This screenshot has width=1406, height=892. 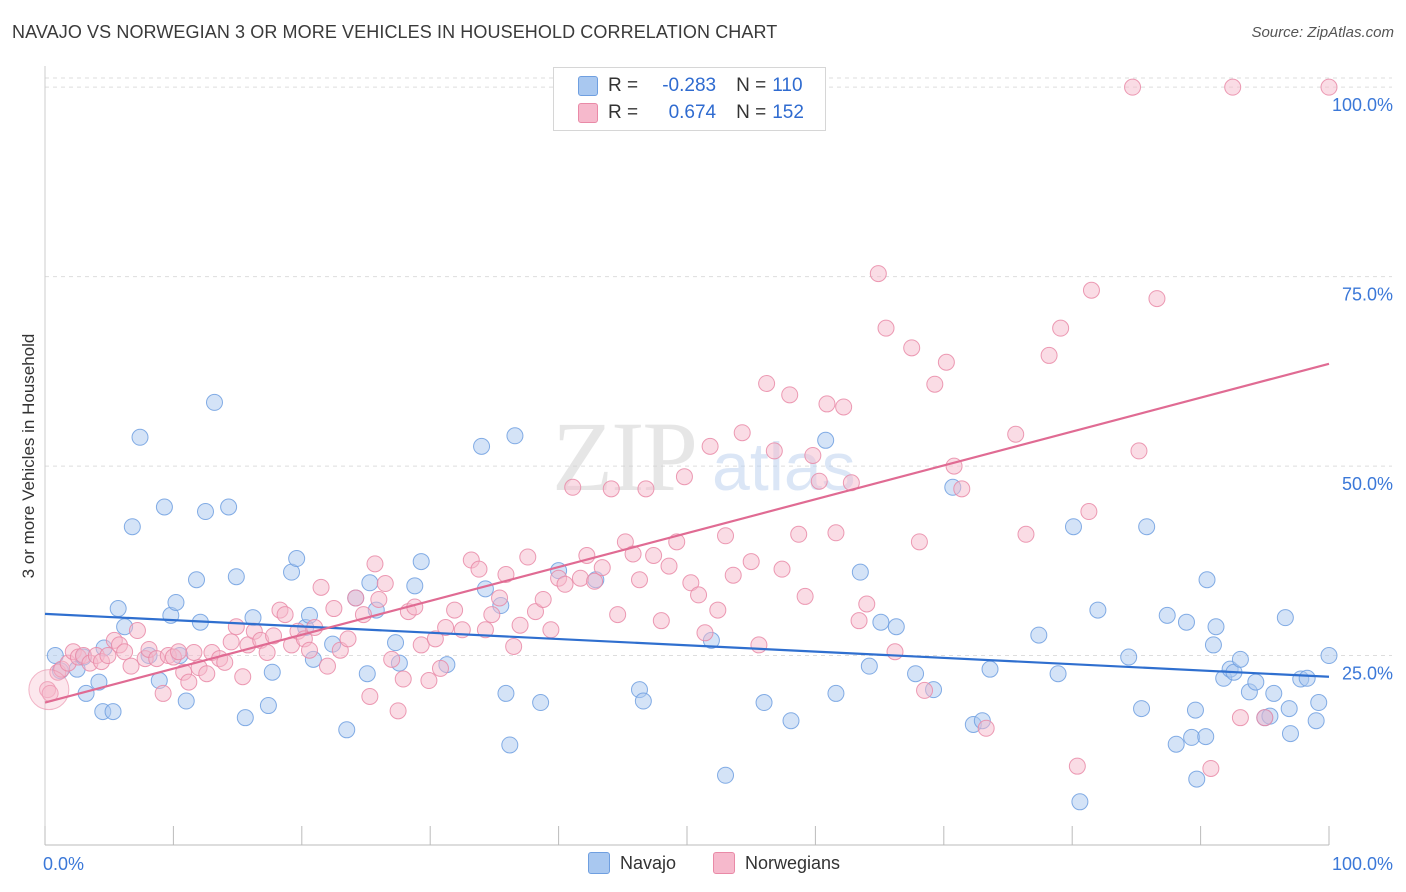 What do you see at coordinates (1322, 32) in the screenshot?
I see `source-note: Source: ZipAtlas.com` at bounding box center [1322, 32].